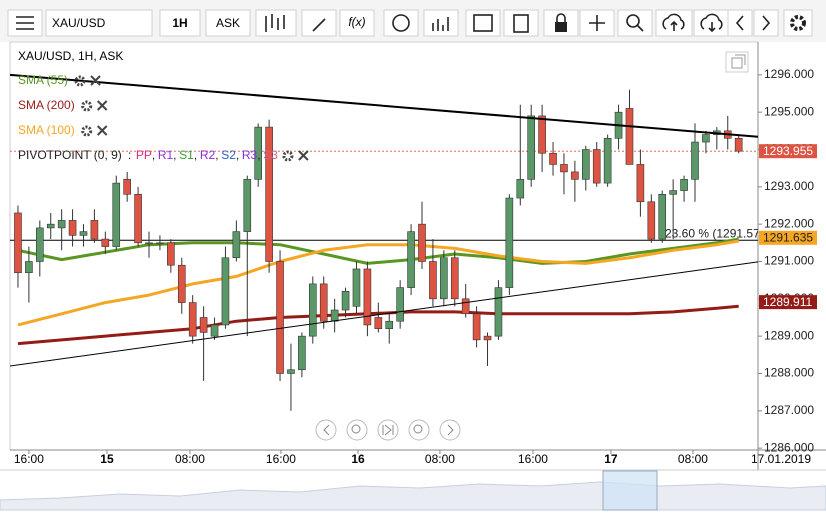 The width and height of the screenshot is (826, 520). I want to click on next-button, so click(766, 23).